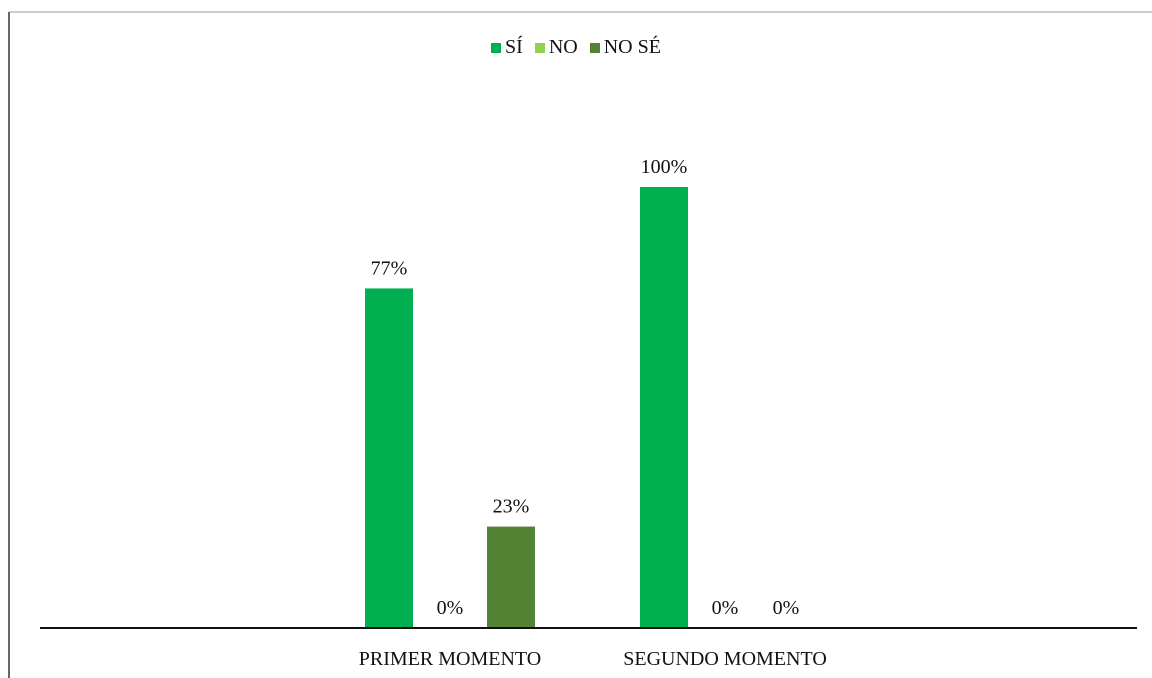  Describe the element at coordinates (539, 47) in the screenshot. I see `legend-swatch-no` at that location.